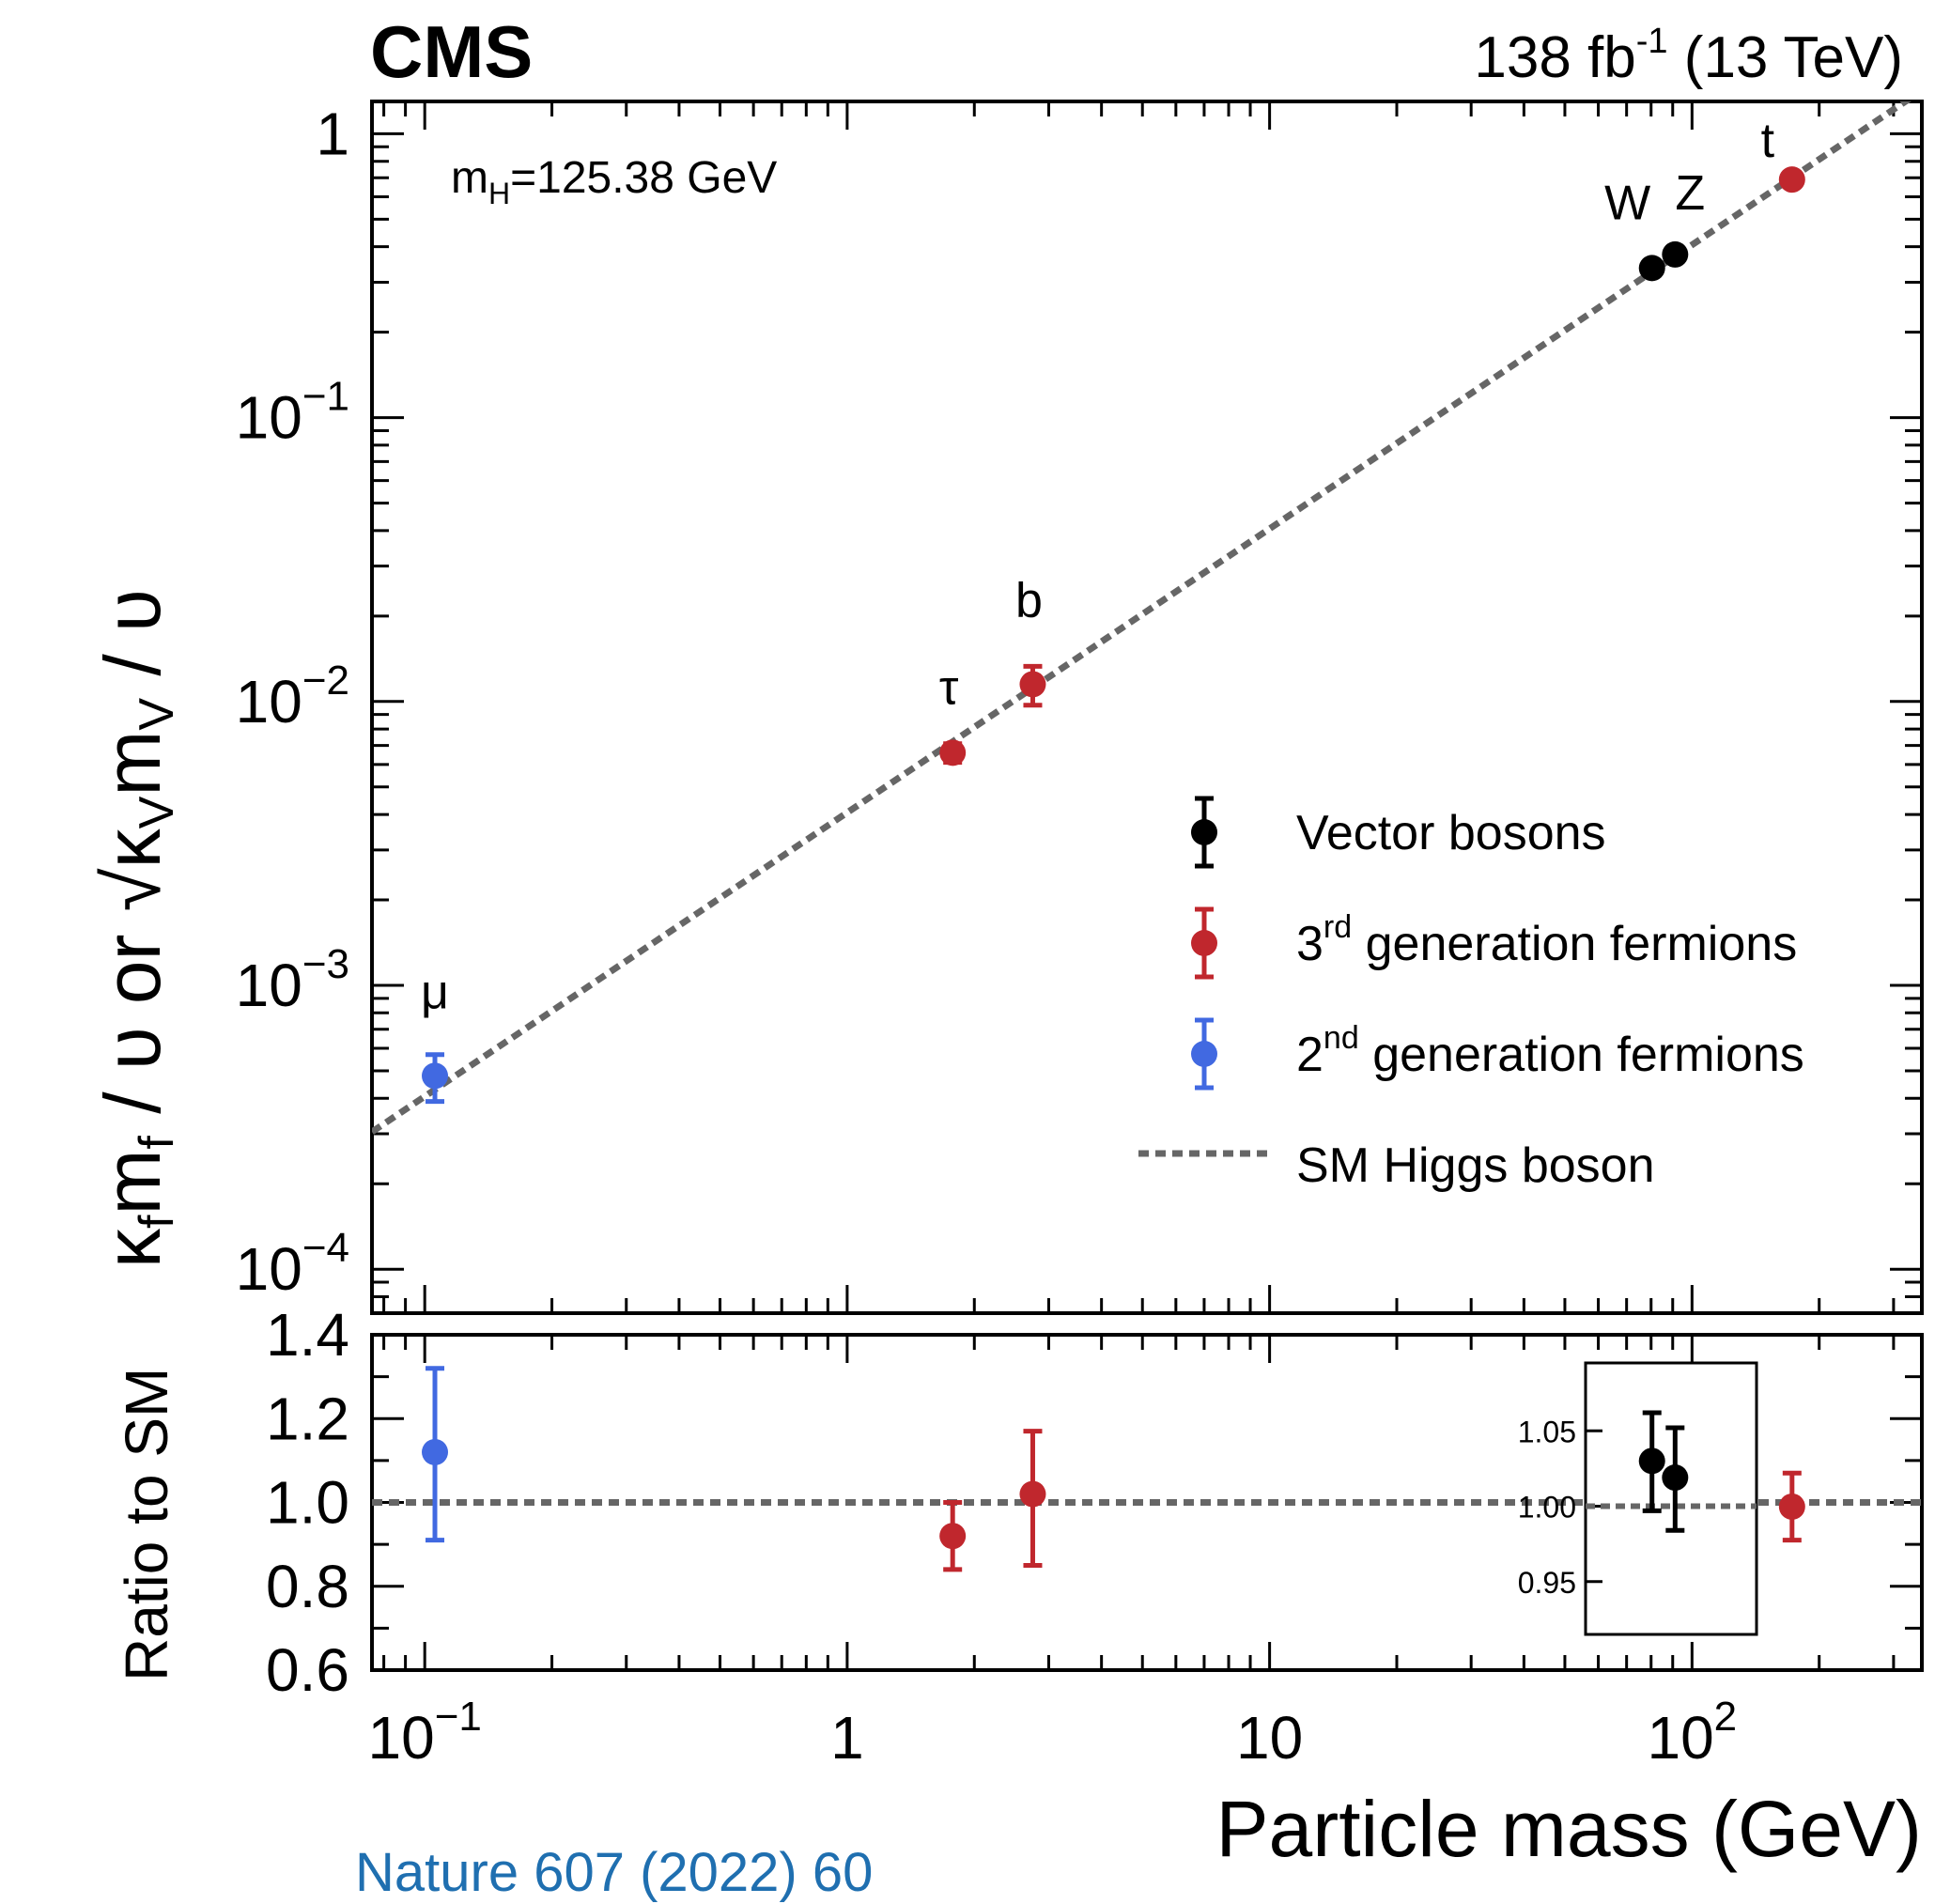  Describe the element at coordinates (1547, 1508) in the screenshot. I see `inset-y-tick-label: 1.00` at that location.